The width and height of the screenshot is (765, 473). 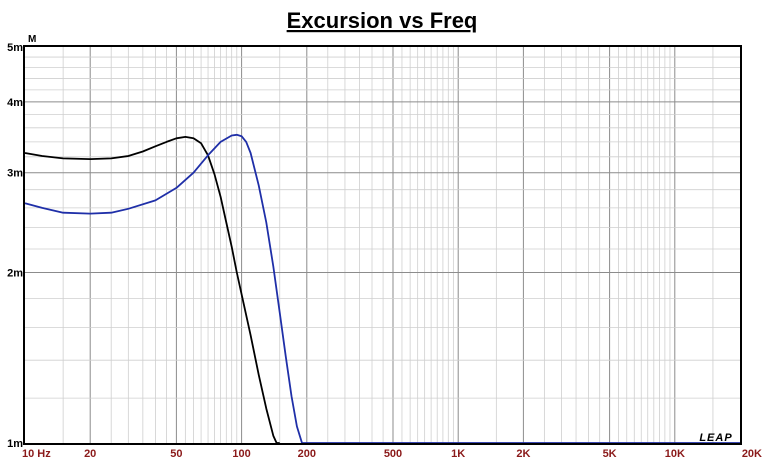 What do you see at coordinates (15, 103) in the screenshot?
I see `y-tick-label: 4m` at bounding box center [15, 103].